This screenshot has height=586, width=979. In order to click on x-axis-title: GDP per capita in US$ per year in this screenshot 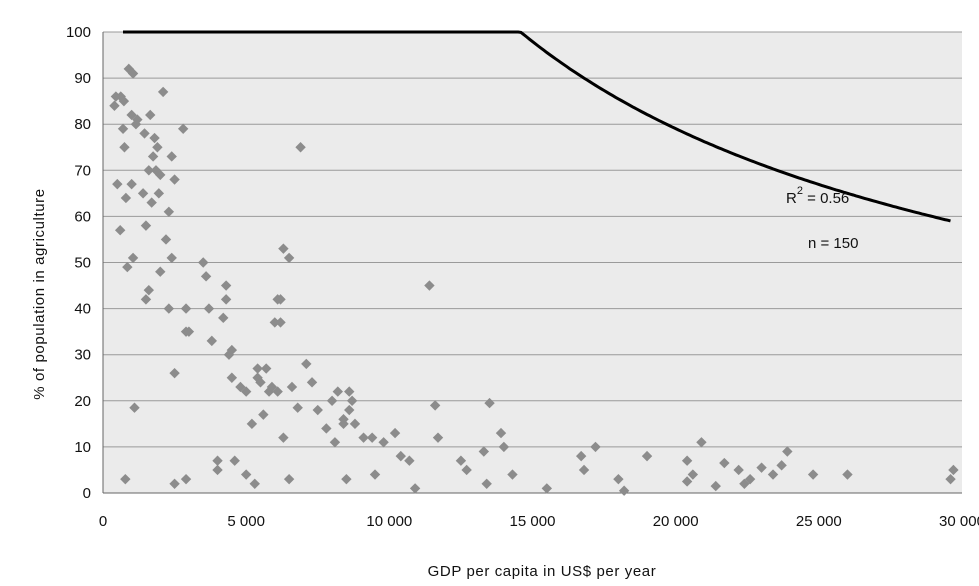, I will do `click(542, 571)`.